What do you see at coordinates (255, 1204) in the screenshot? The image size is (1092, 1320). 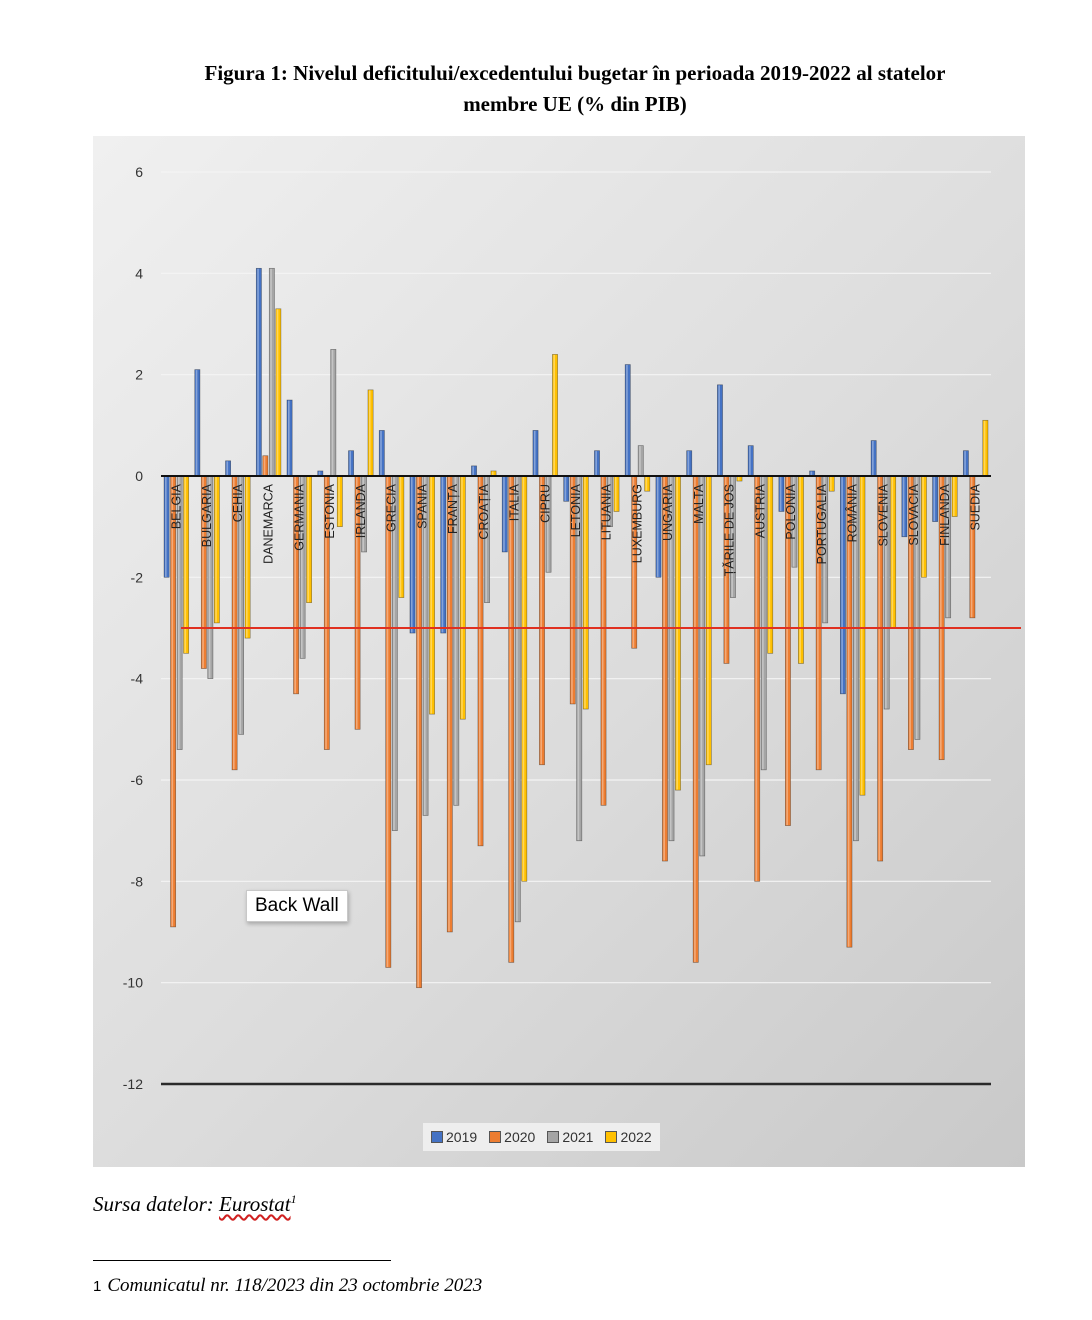 I see `source-link: Eurostat` at bounding box center [255, 1204].